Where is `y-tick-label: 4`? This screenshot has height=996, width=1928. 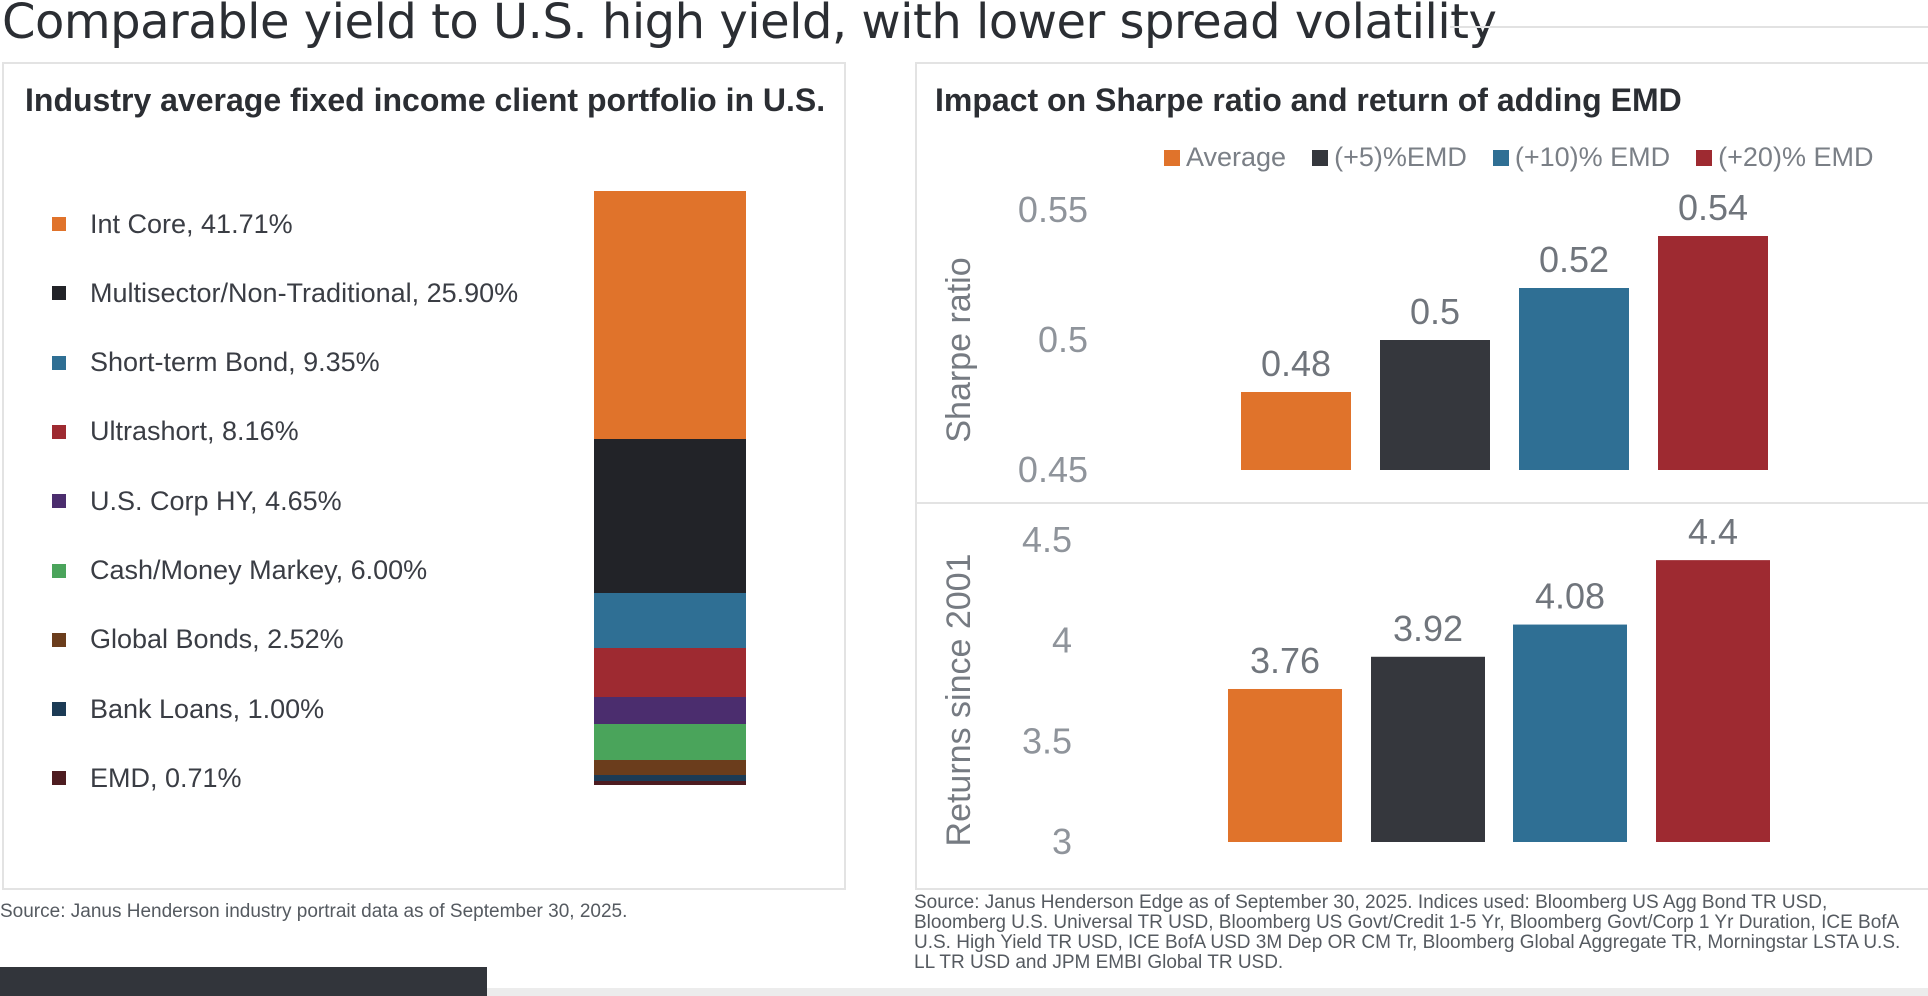 y-tick-label: 4 is located at coordinates (1062, 640).